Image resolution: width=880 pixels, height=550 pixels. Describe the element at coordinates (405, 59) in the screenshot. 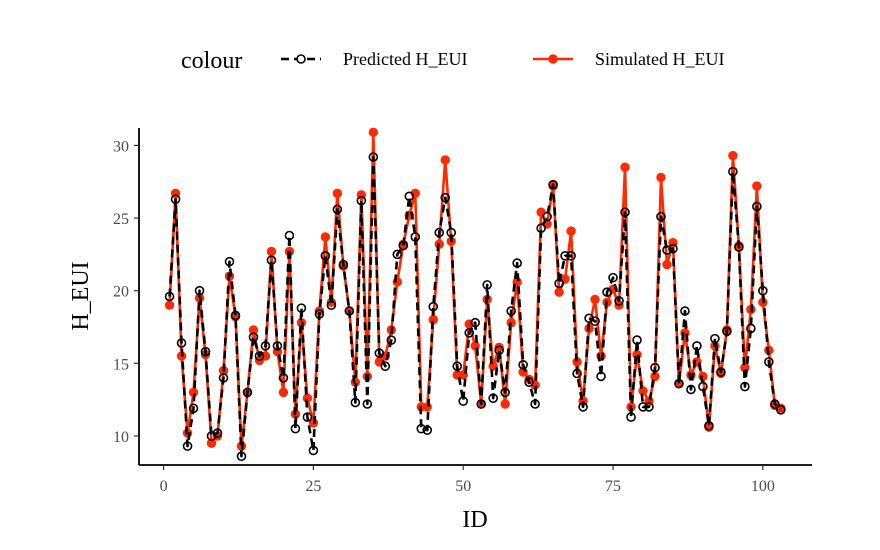

I see `legend-label-predicted: Predicted H_EUI` at that location.